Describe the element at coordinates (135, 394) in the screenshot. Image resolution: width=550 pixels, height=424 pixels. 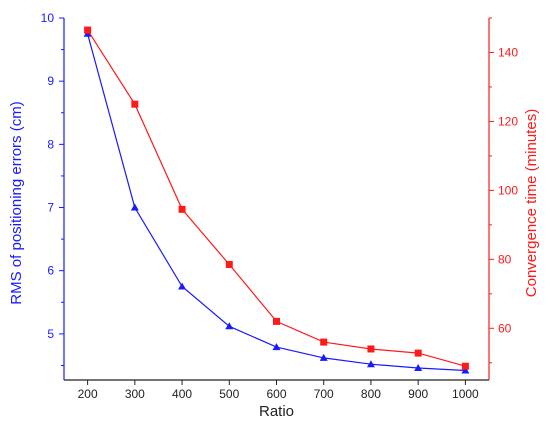
I see `x-tick-label: 300` at that location.